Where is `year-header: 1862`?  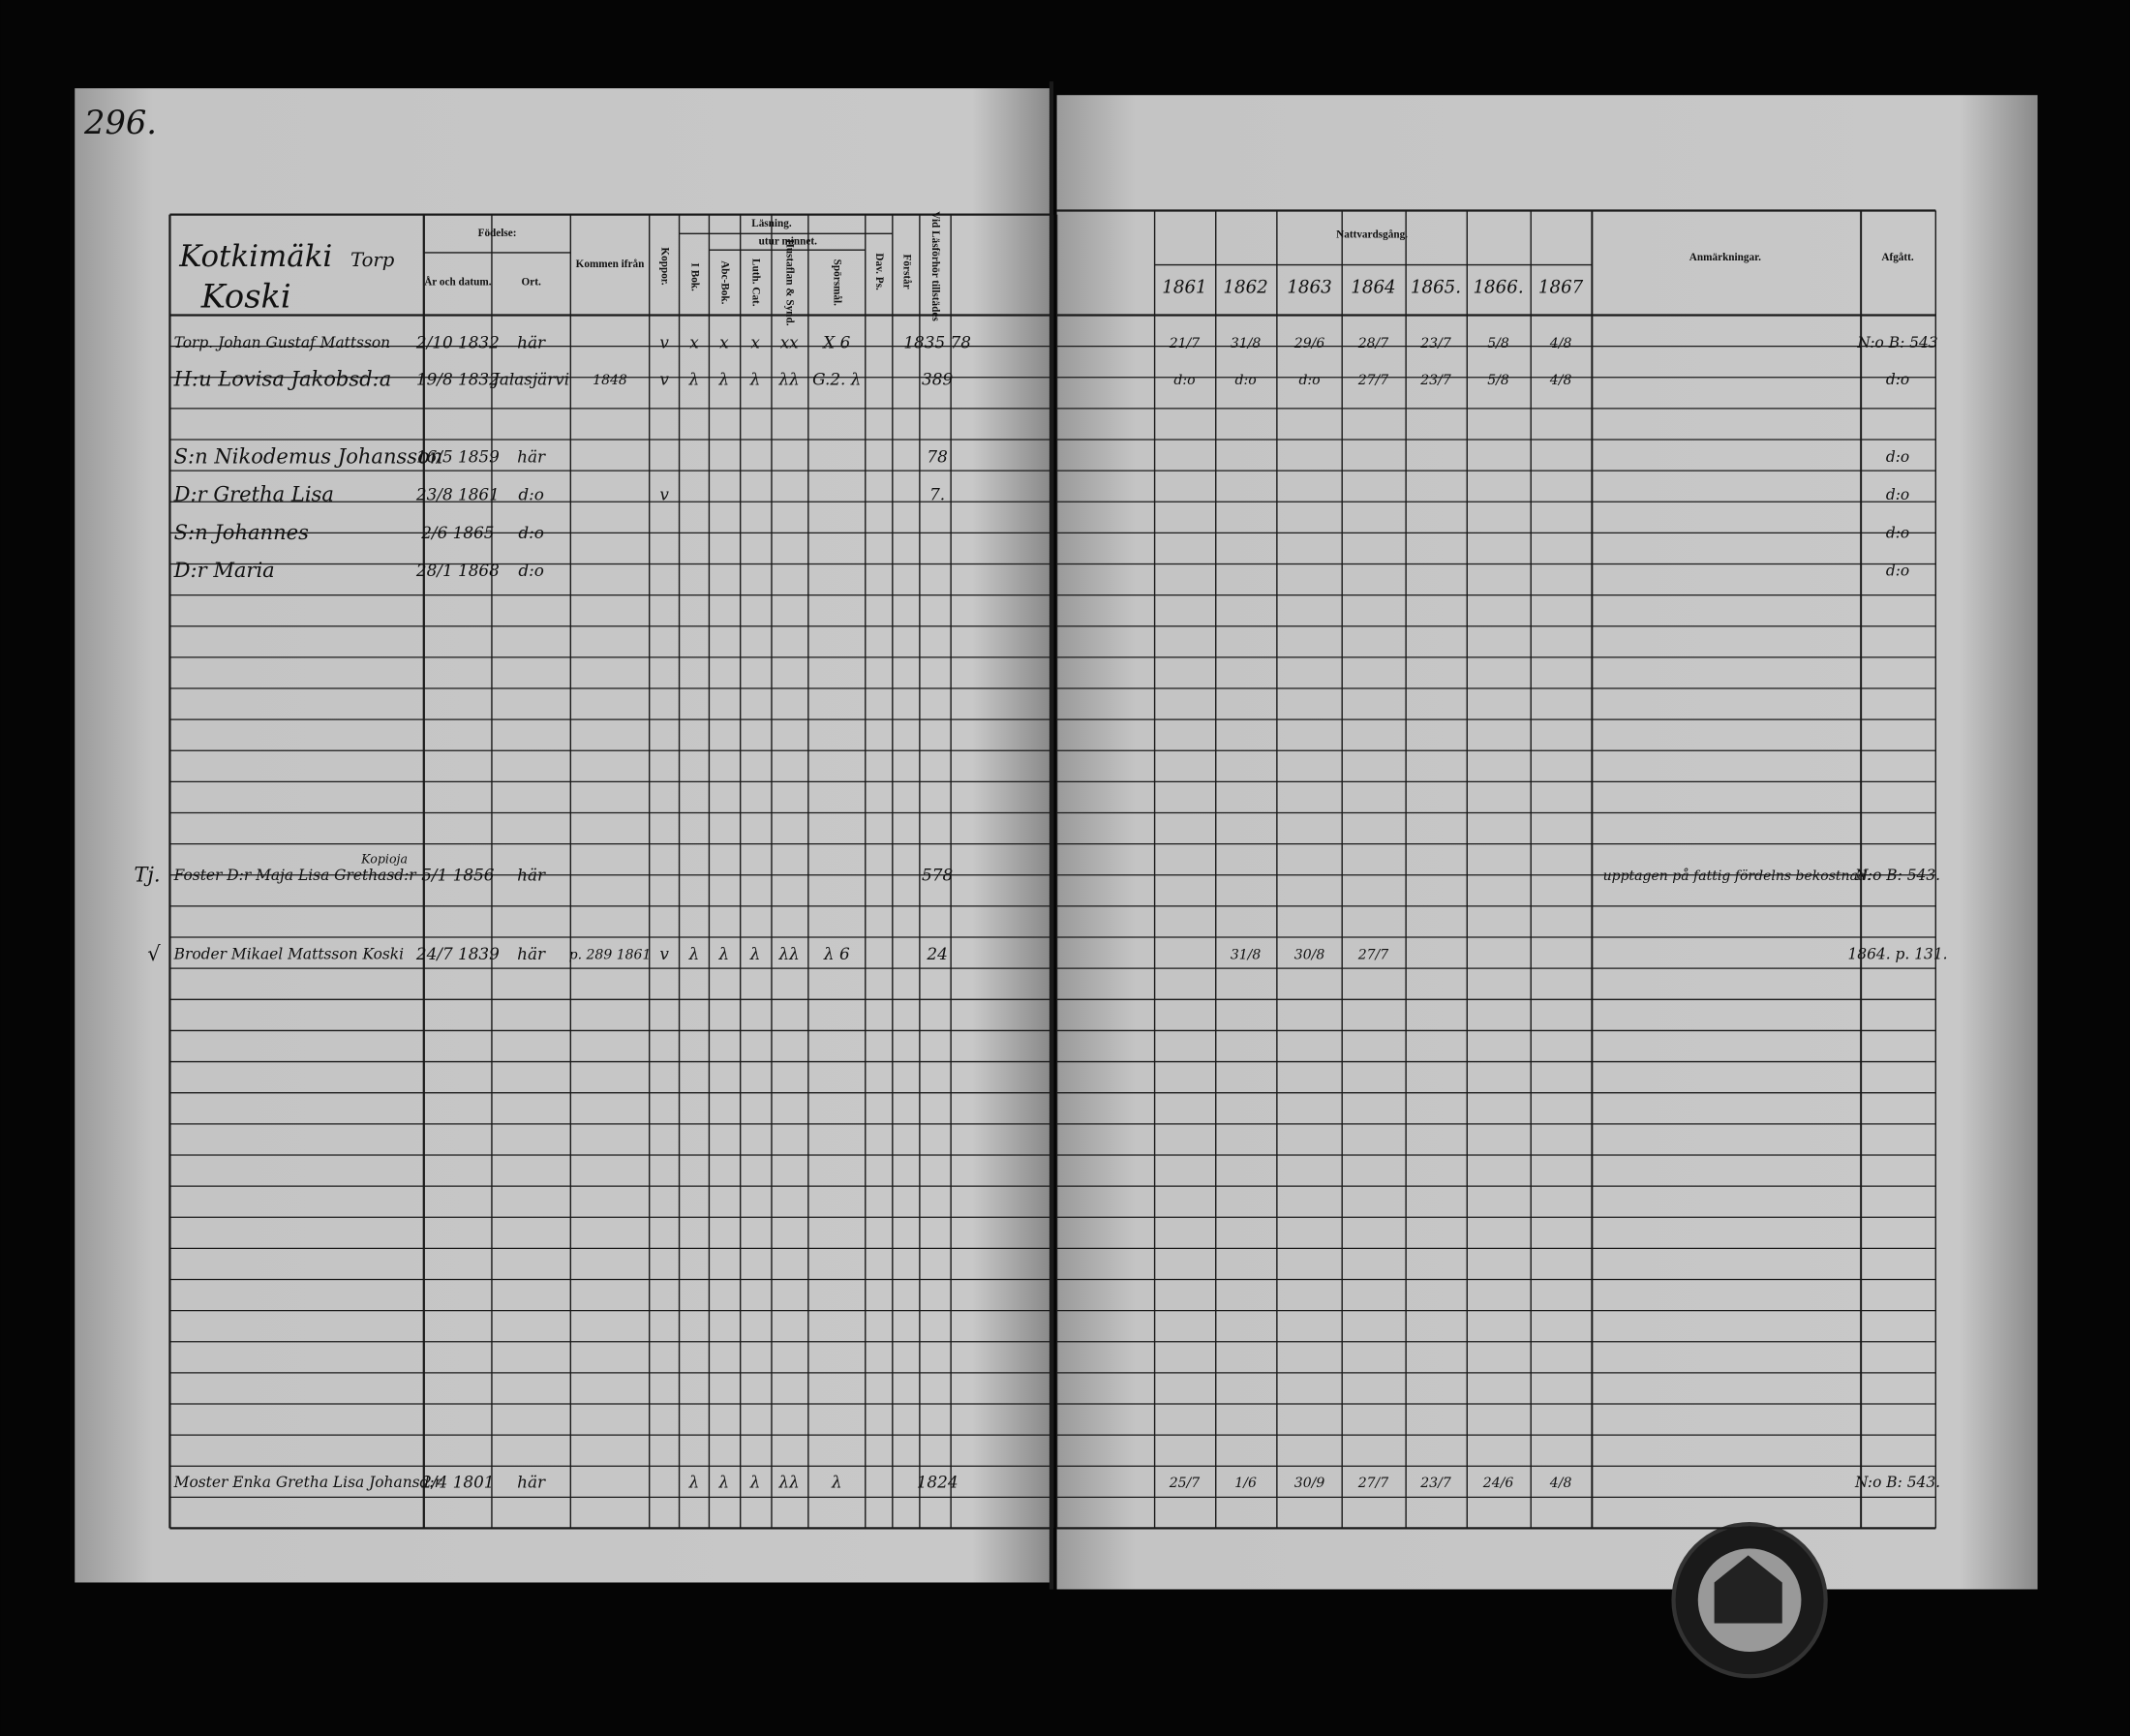
year-header: 1862 is located at coordinates (1245, 287).